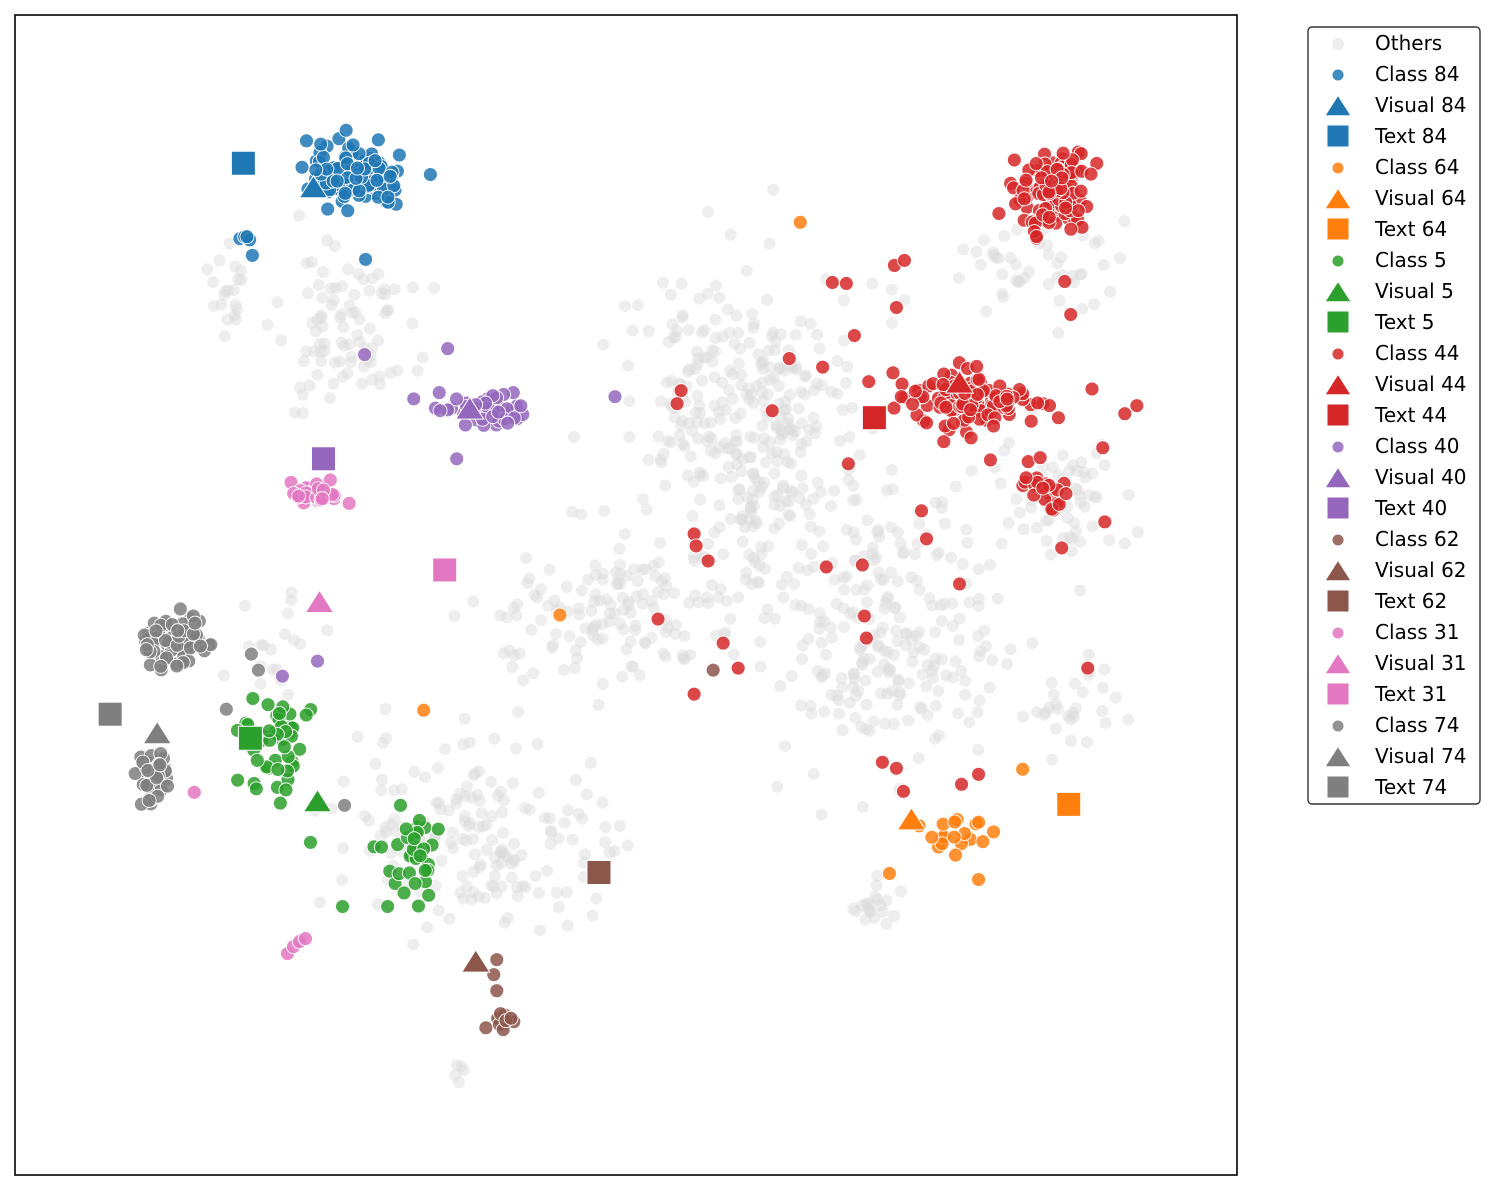  Describe the element at coordinates (280, 803) in the screenshot. I see `class-5-point` at that location.